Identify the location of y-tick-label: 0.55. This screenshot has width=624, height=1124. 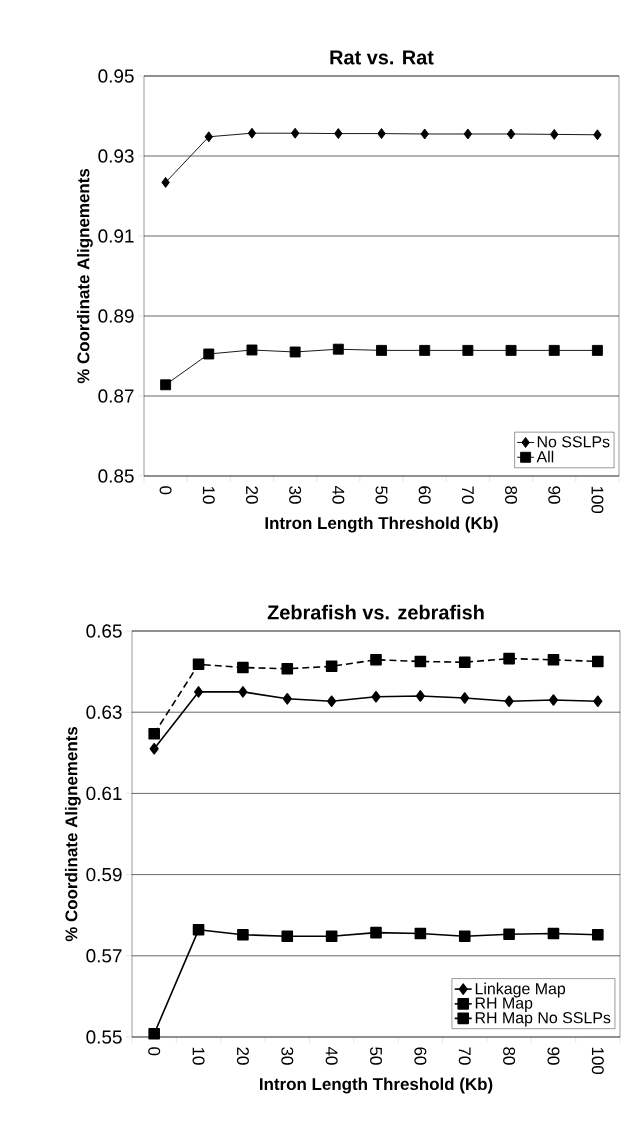
(104, 1037).